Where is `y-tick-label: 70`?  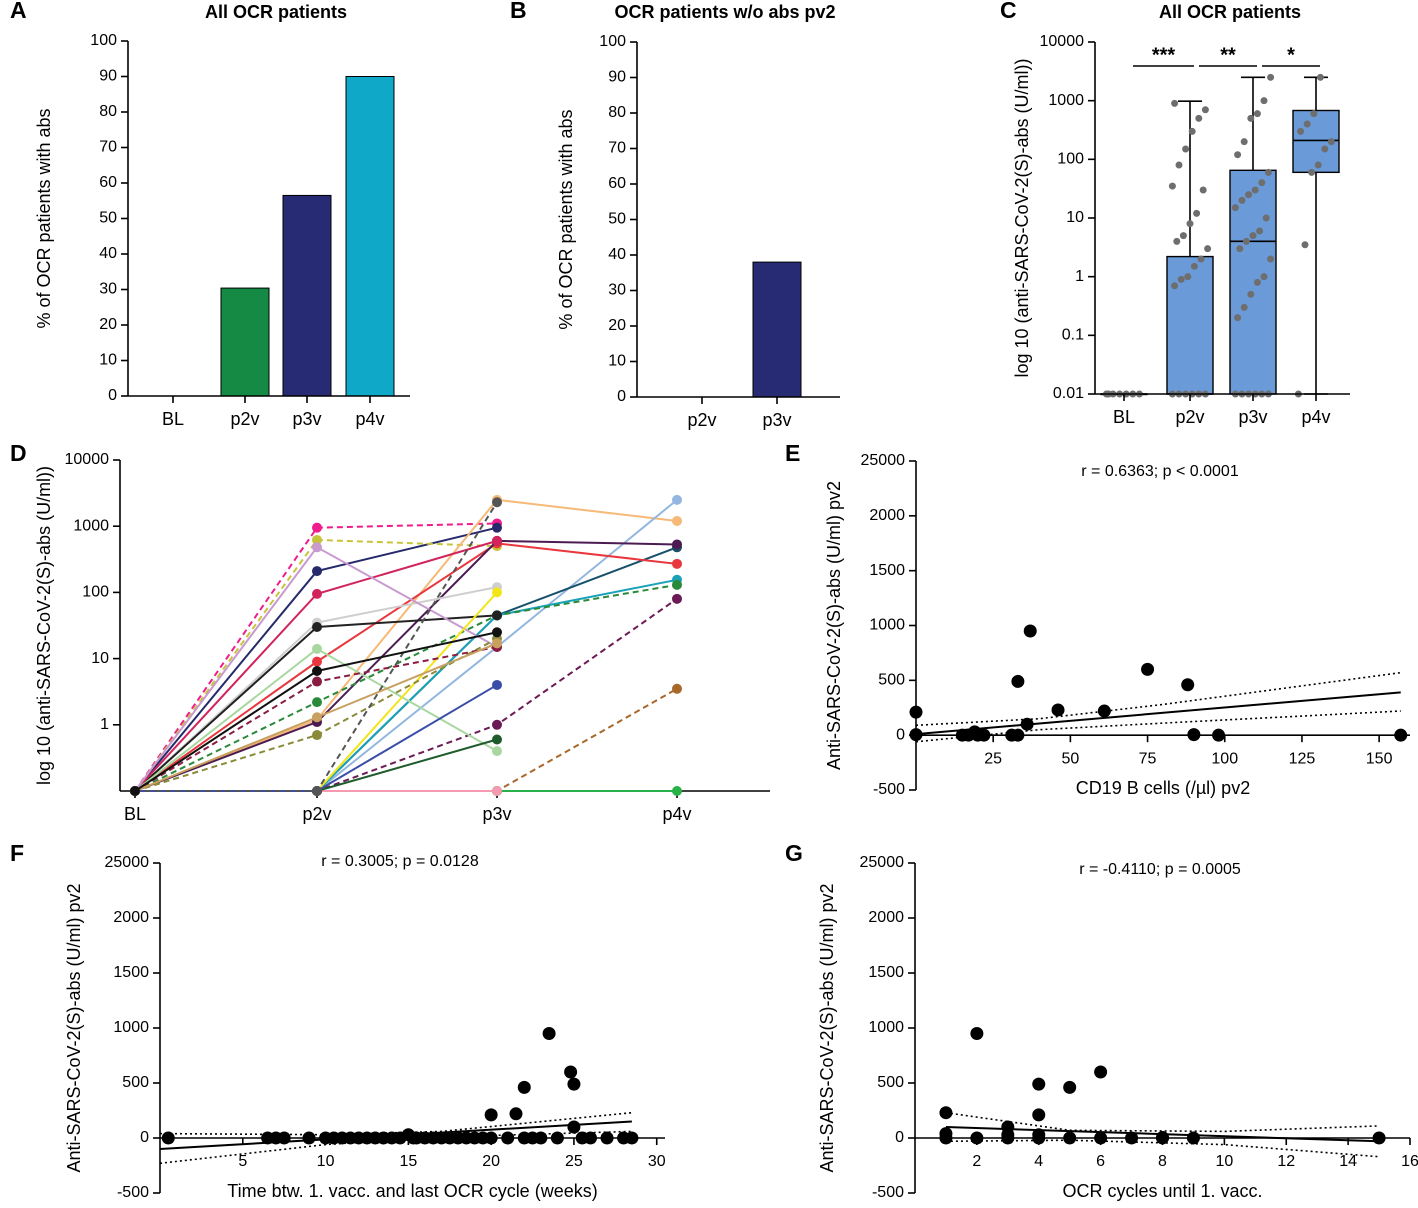
y-tick-label: 70 is located at coordinates (108, 147).